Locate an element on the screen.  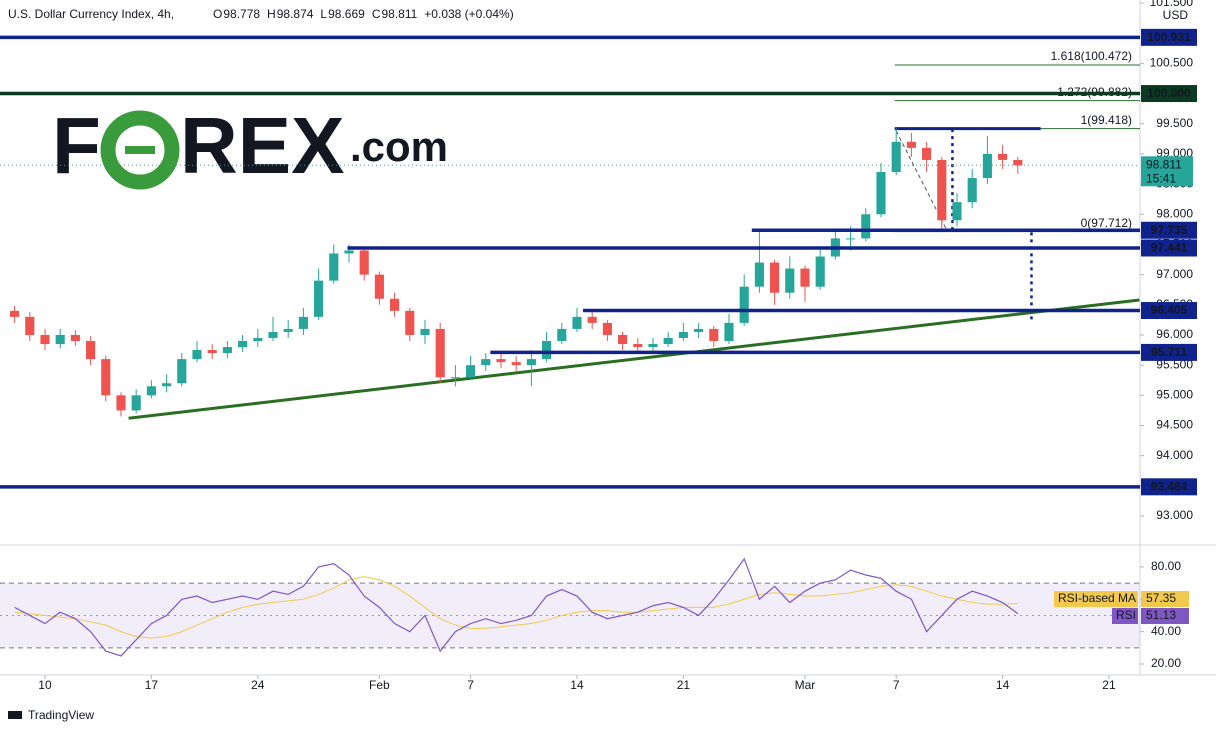
y-tick-label: 40.00 is located at coordinates (1166, 631).